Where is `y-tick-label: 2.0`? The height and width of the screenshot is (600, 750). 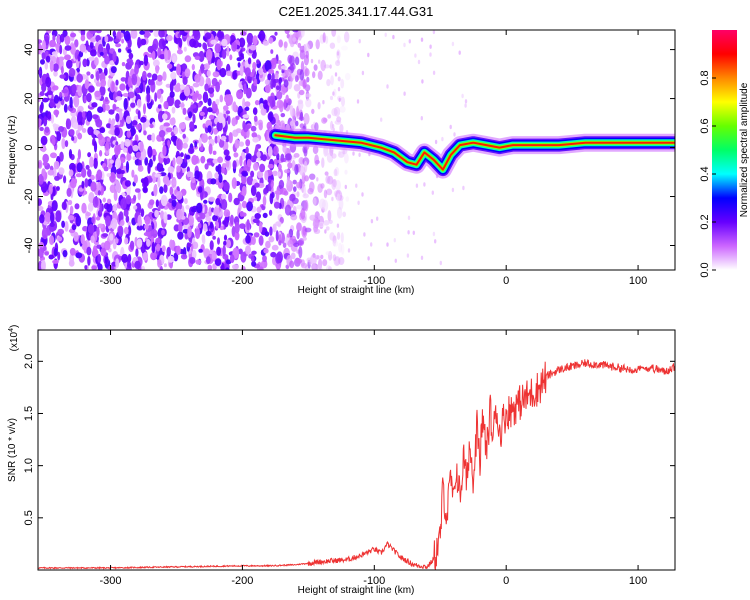
y-tick-label: 2.0 is located at coordinates (29, 361).